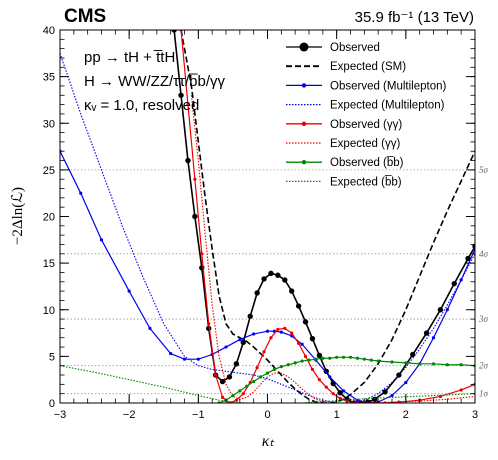 The image size is (498, 460). I want to click on y-tick-label: 5, so click(52, 357).